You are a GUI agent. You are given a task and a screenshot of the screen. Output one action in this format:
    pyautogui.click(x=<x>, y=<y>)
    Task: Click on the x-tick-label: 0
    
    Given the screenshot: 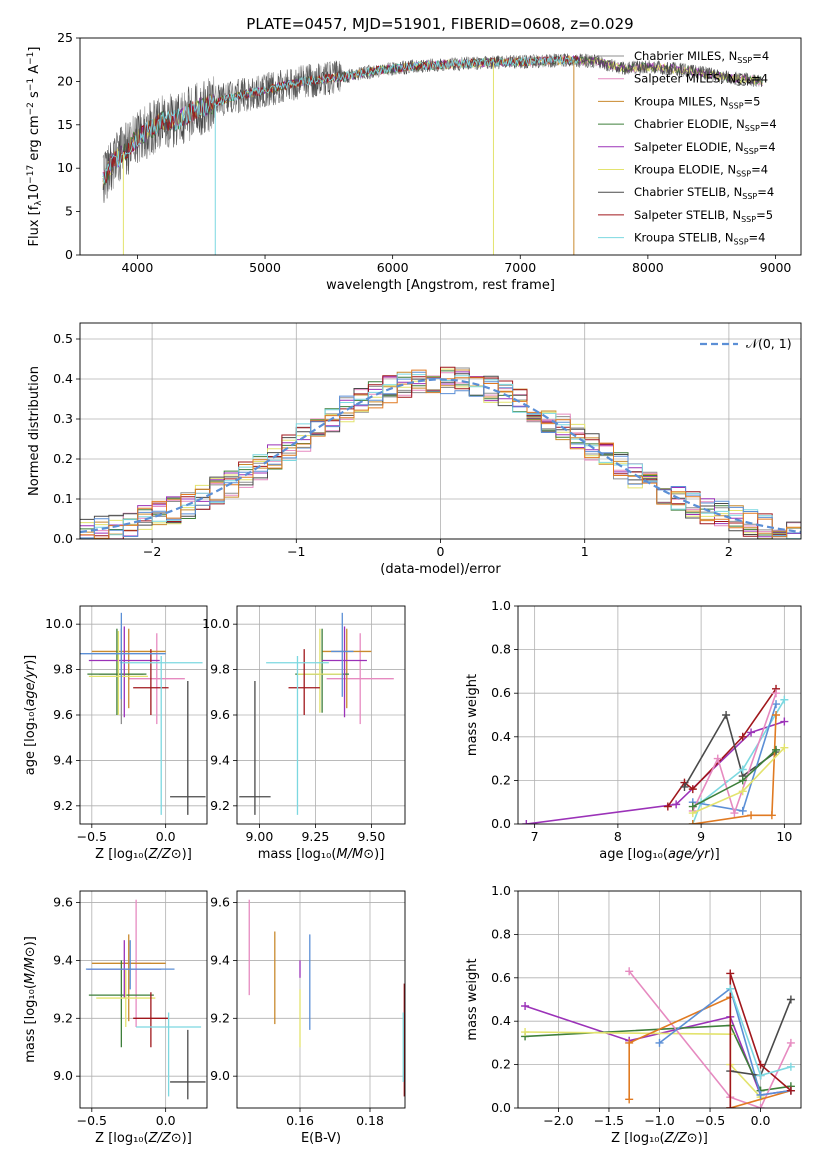 What is the action you would take?
    pyautogui.click(x=441, y=551)
    